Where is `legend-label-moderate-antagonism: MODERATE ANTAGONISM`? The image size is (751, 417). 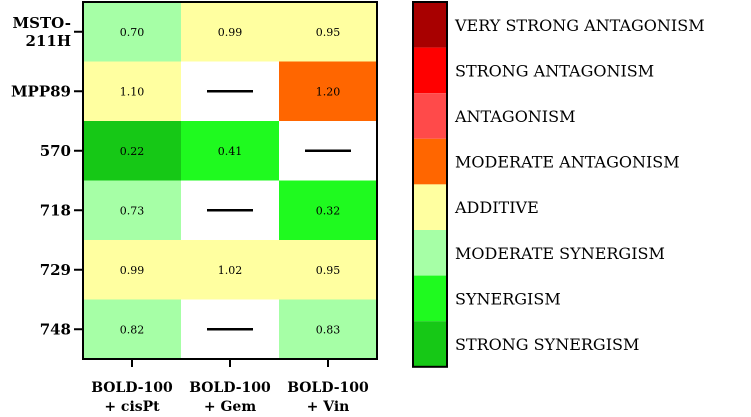
legend-label-moderate-antagonism: MODERATE ANTAGONISM is located at coordinates (567, 162).